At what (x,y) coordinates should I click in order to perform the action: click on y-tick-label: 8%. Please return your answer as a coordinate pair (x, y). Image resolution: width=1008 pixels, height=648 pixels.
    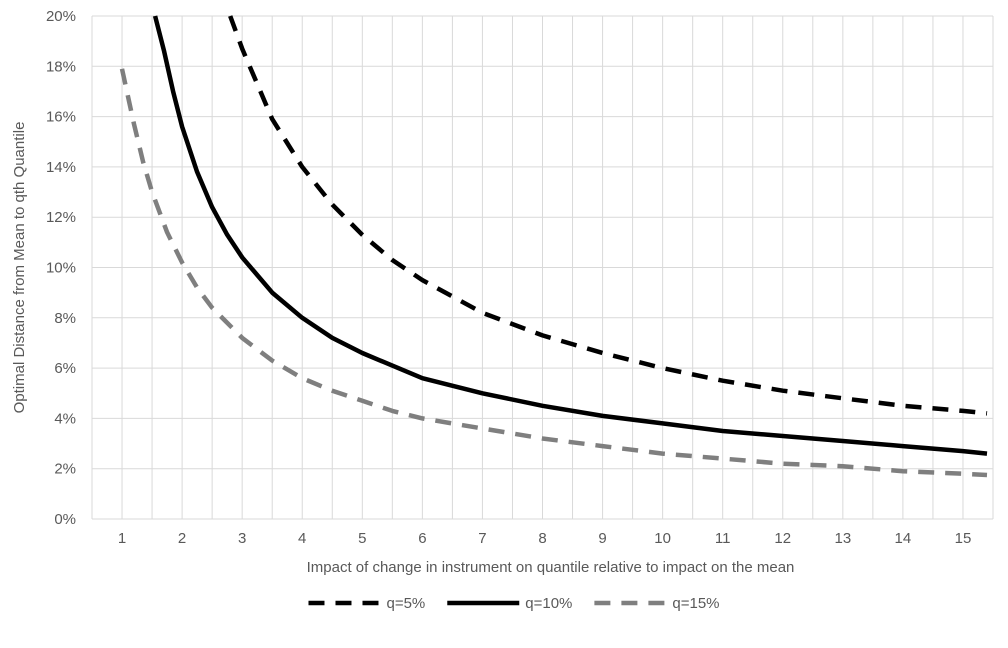
    Looking at the image, I should click on (65, 318).